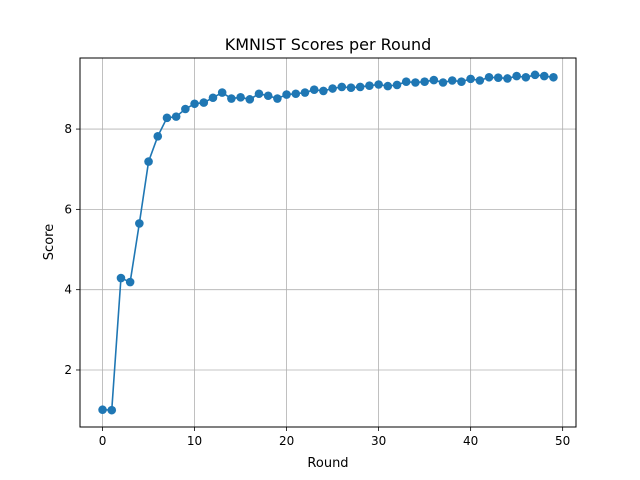 Image resolution: width=640 pixels, height=480 pixels. I want to click on x-tick-label: 0, so click(103, 441).